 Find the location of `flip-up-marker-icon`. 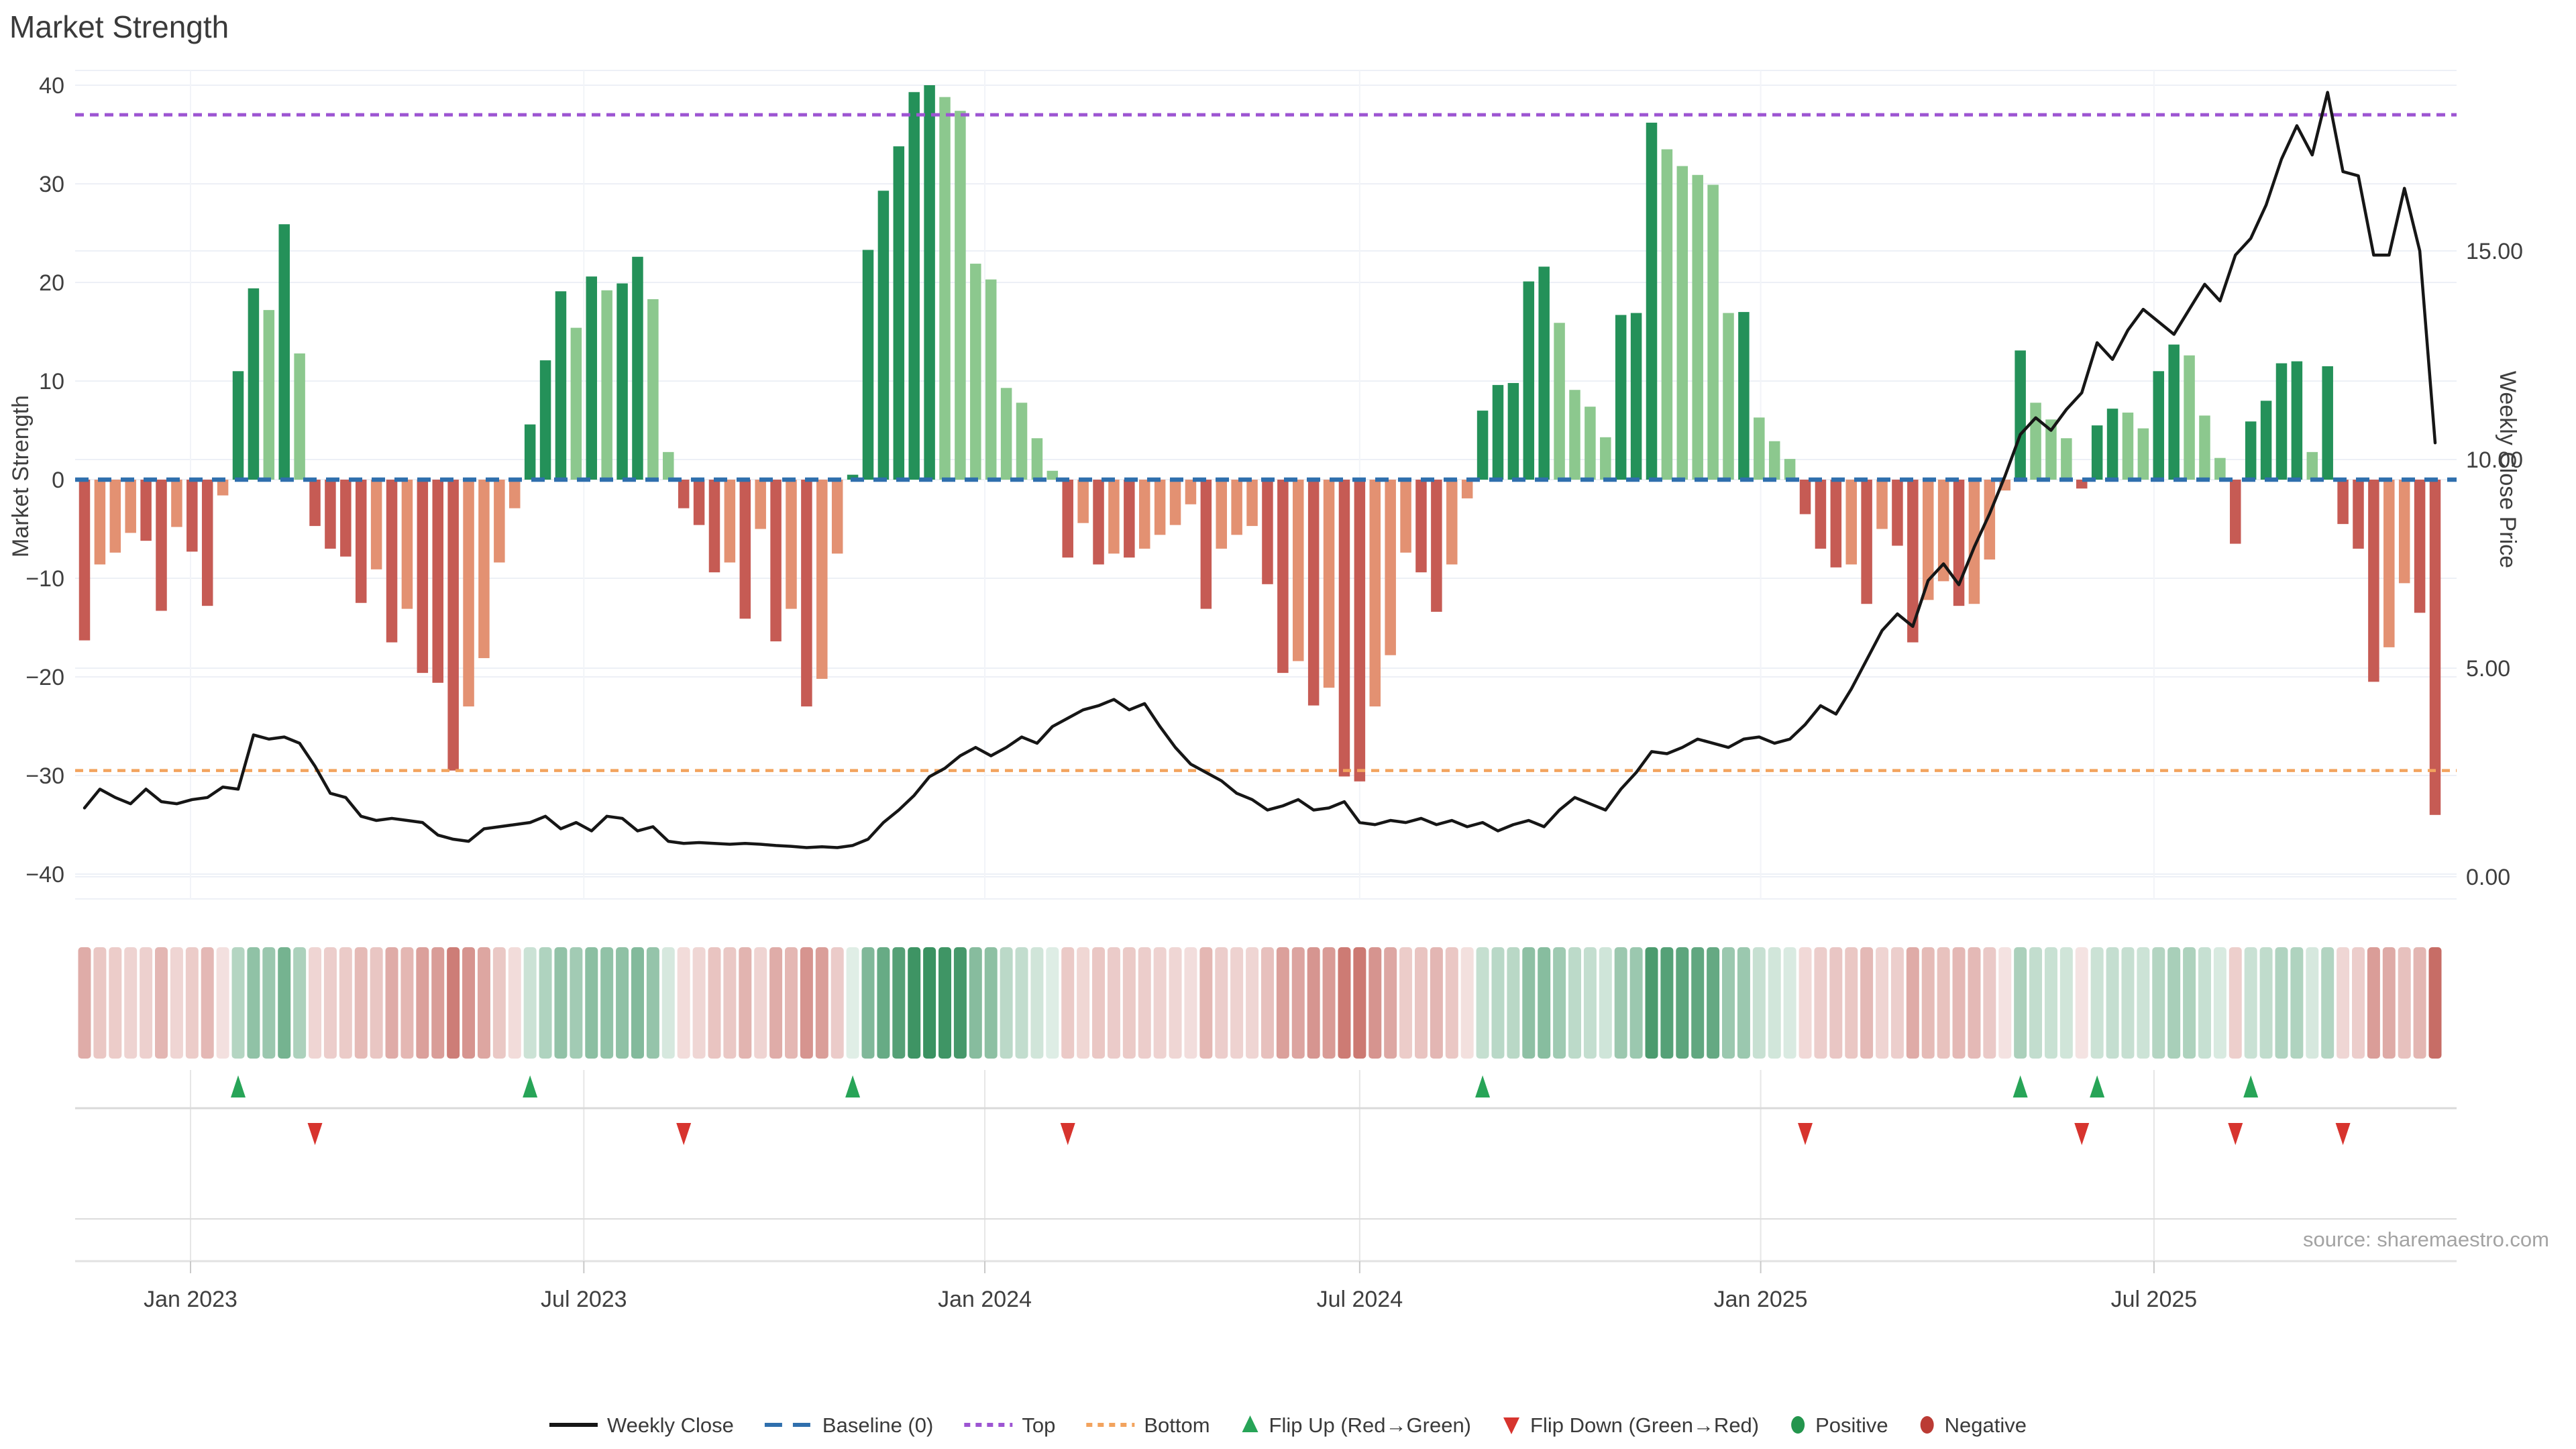

flip-up-marker-icon is located at coordinates (238, 1086).